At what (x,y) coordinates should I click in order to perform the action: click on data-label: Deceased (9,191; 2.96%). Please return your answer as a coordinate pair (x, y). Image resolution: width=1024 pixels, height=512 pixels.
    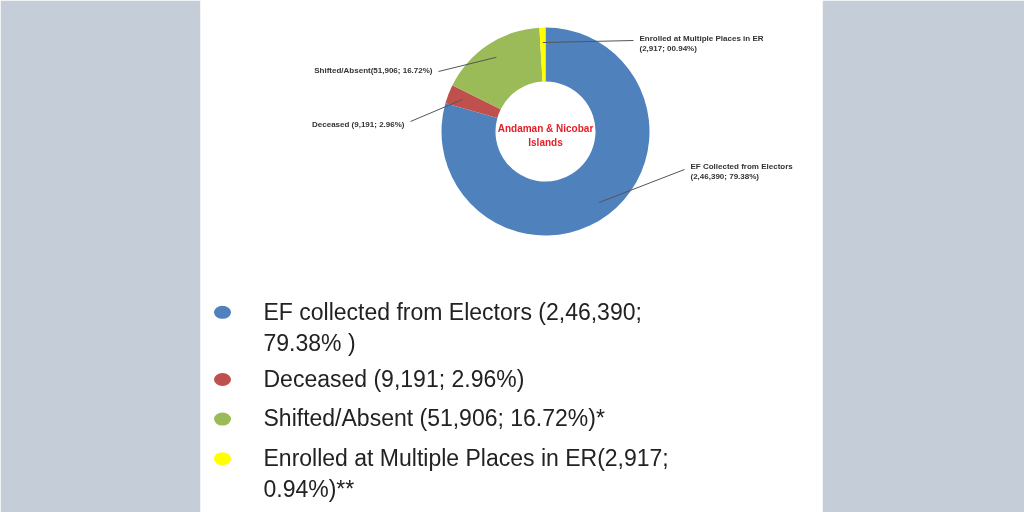
    Looking at the image, I should click on (358, 124).